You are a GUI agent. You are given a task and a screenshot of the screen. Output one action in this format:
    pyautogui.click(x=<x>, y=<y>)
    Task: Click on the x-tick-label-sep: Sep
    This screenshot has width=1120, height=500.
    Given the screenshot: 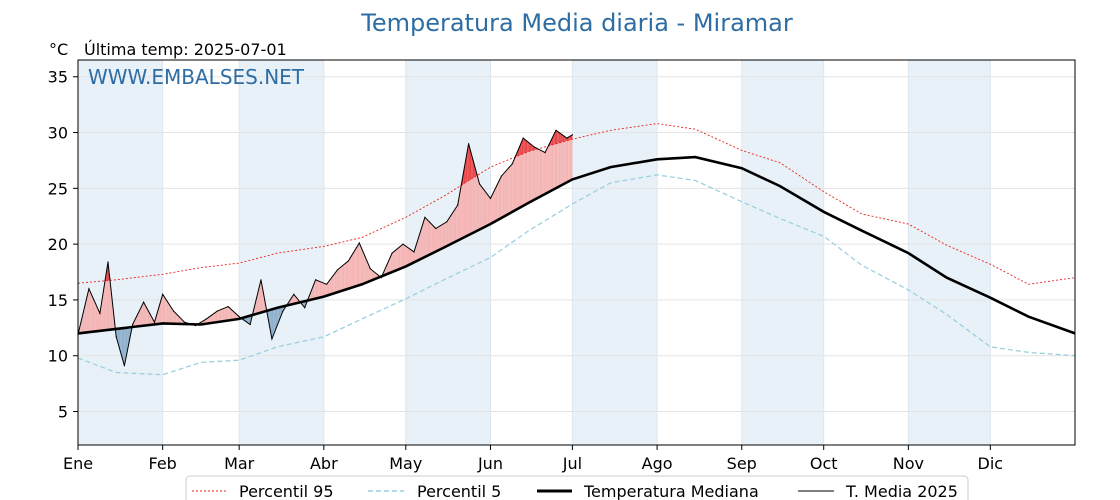 What is the action you would take?
    pyautogui.click(x=742, y=463)
    